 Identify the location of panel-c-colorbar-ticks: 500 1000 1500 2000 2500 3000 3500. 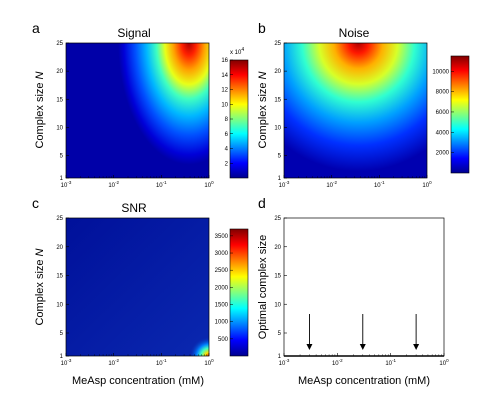
(224, 288).